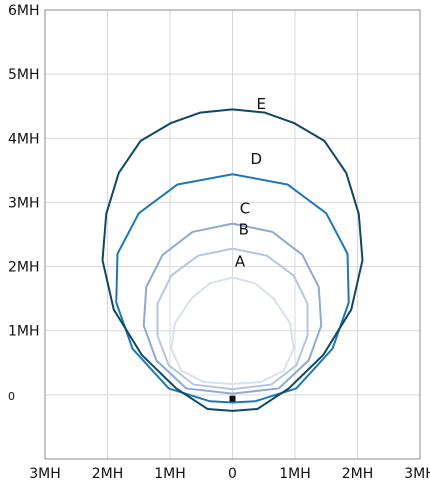 This screenshot has width=430, height=487. I want to click on series-label-a: A, so click(240, 262).